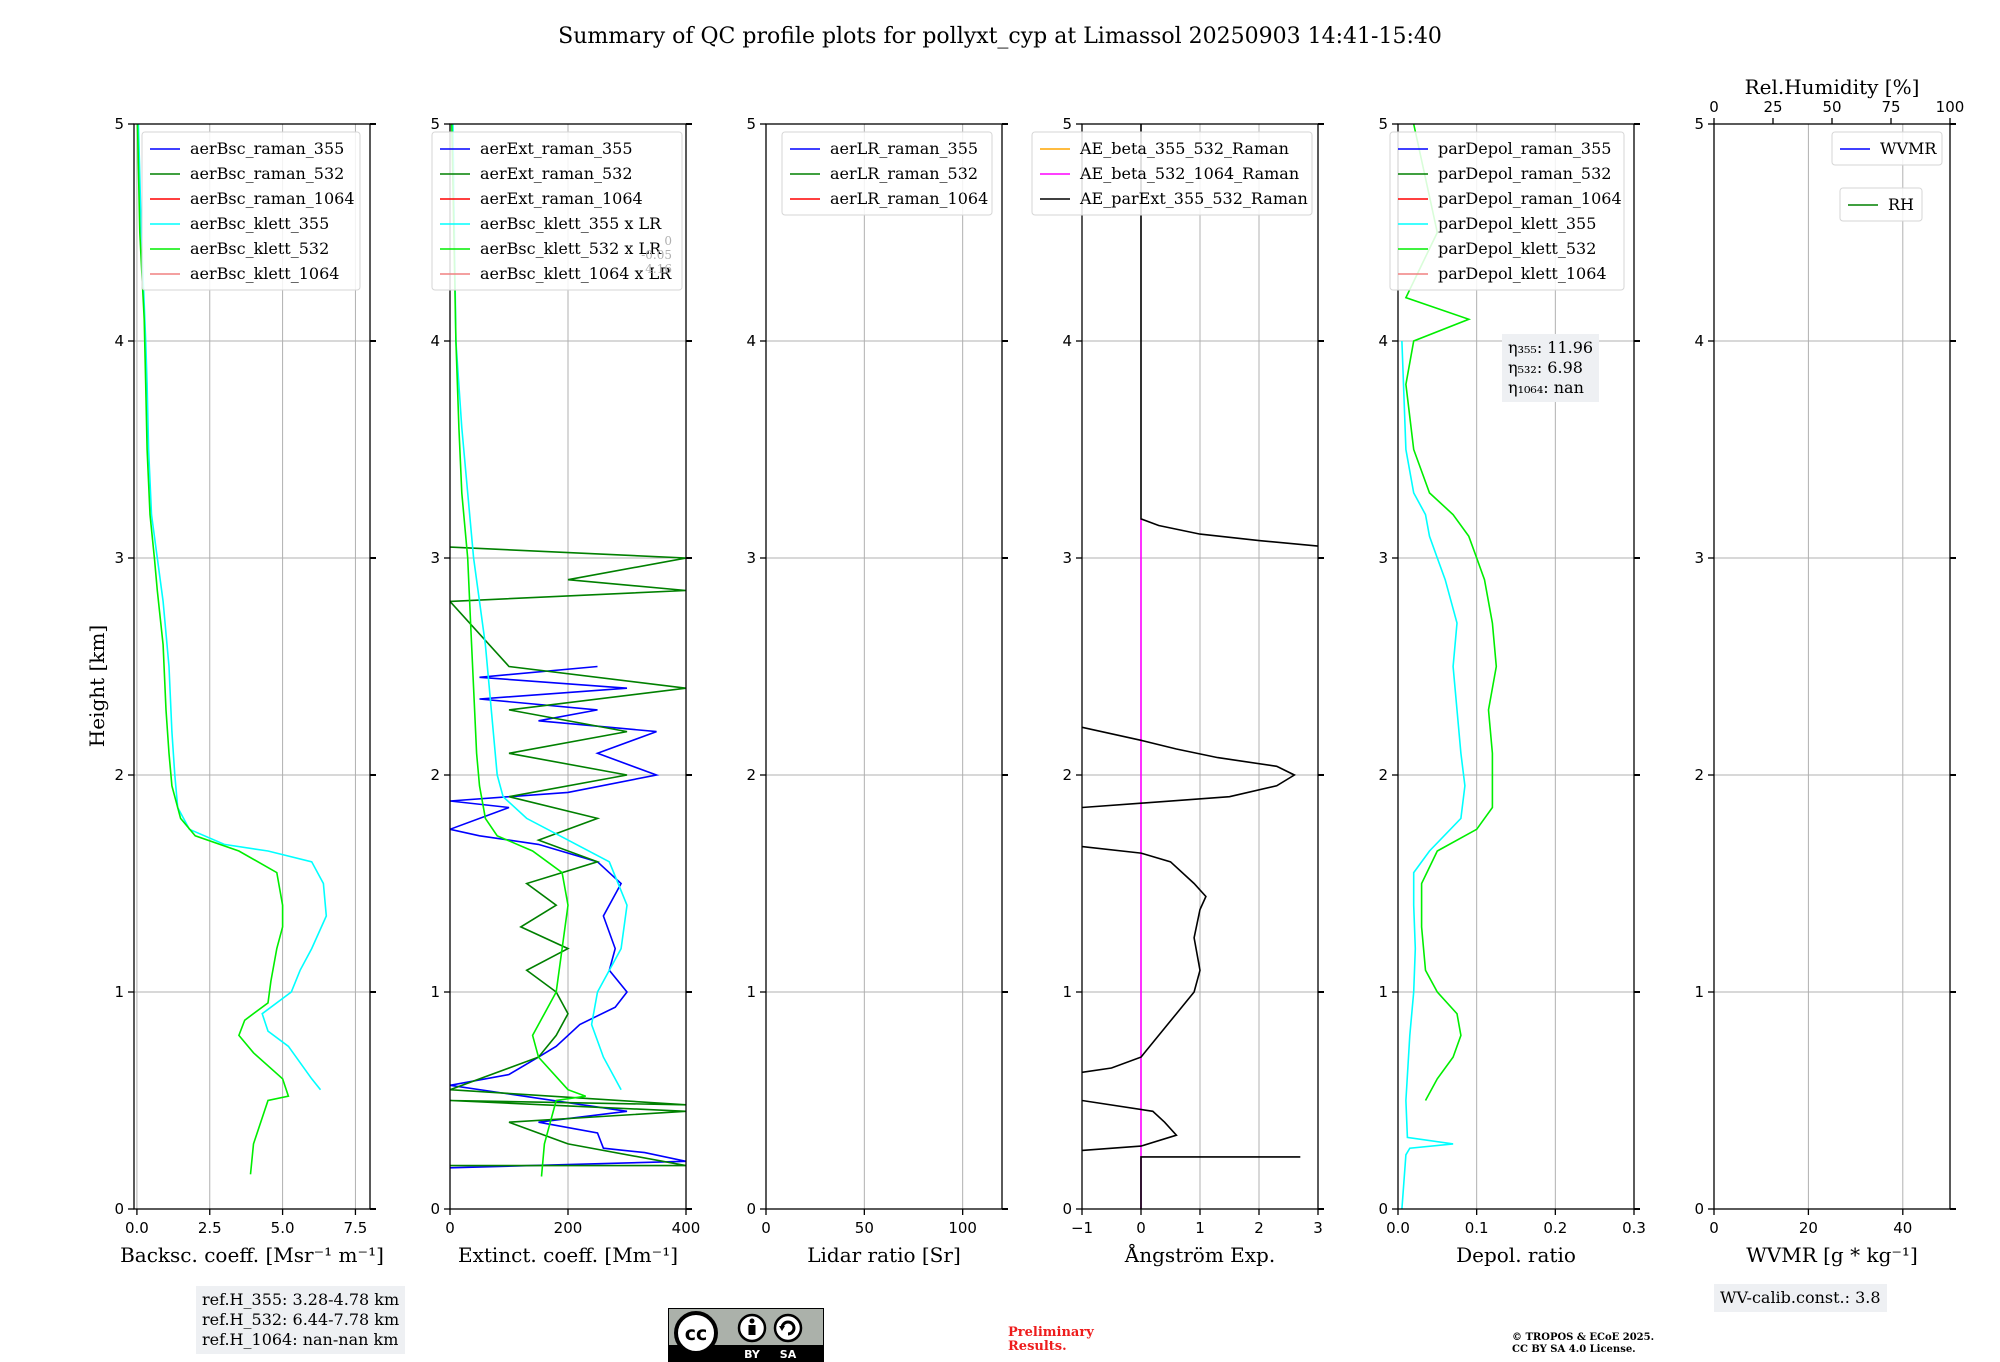  What do you see at coordinates (904, 148) in the screenshot?
I see `legend-label: aerLR_raman_355` at bounding box center [904, 148].